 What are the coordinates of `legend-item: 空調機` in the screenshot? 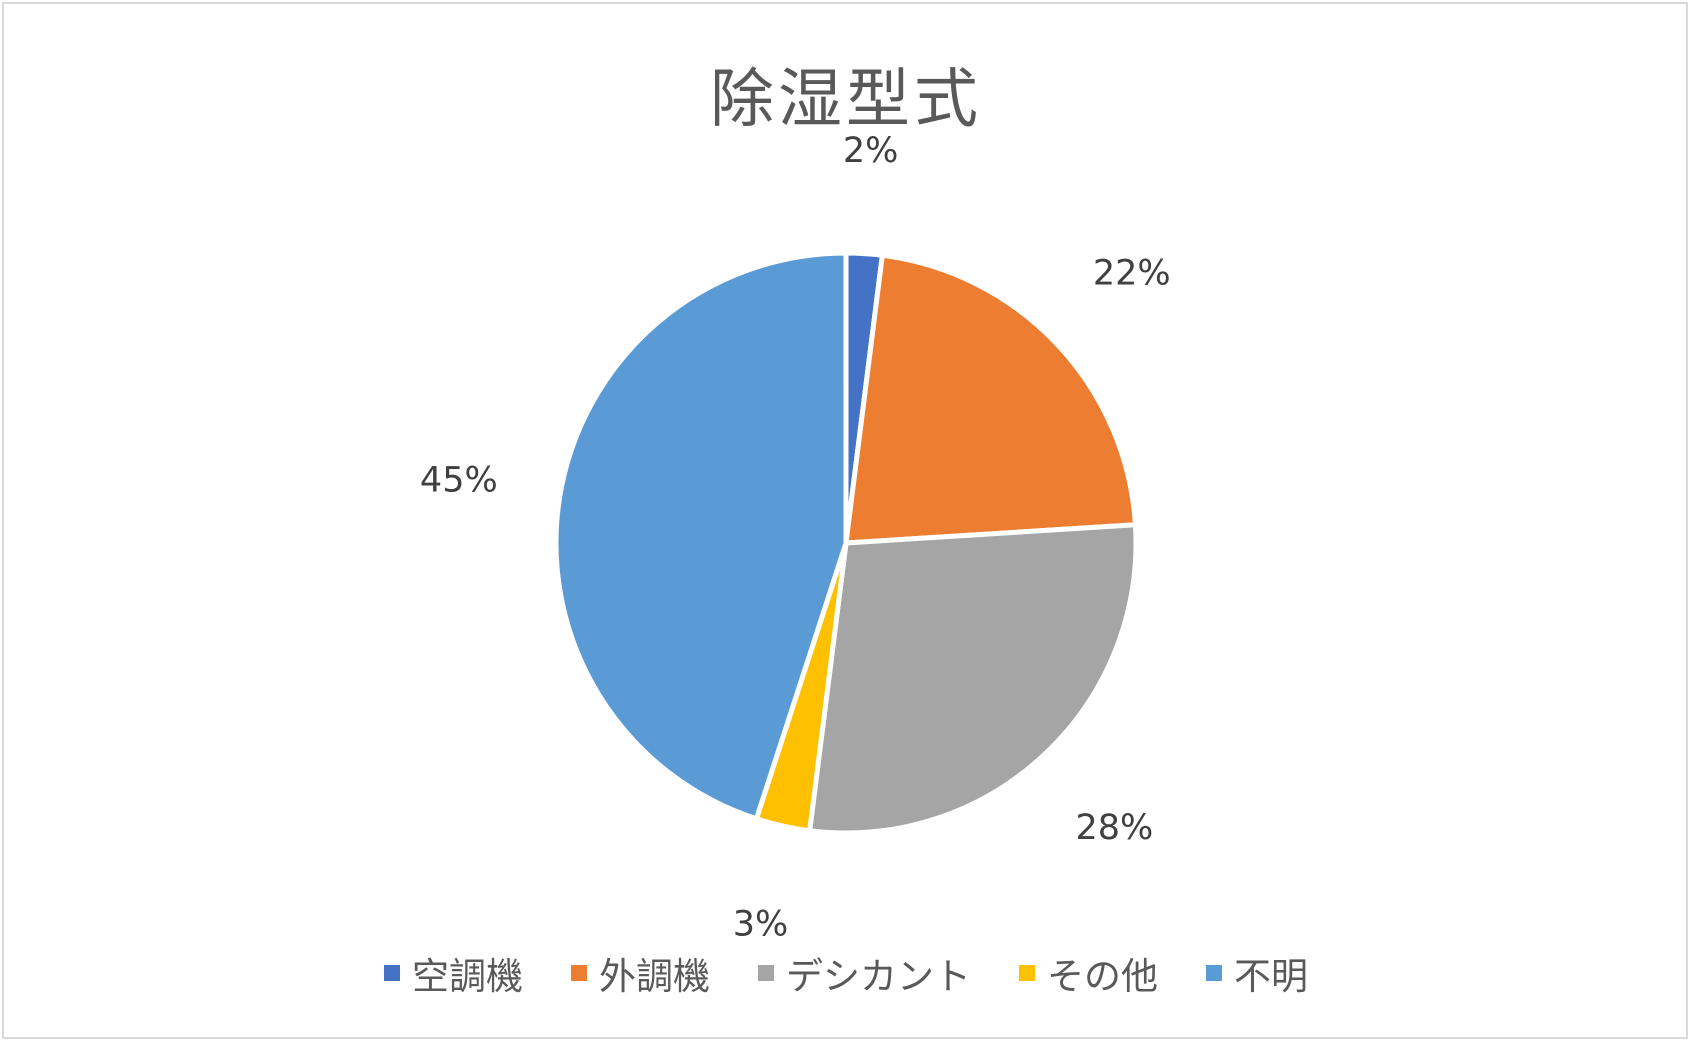 It's located at (453, 973).